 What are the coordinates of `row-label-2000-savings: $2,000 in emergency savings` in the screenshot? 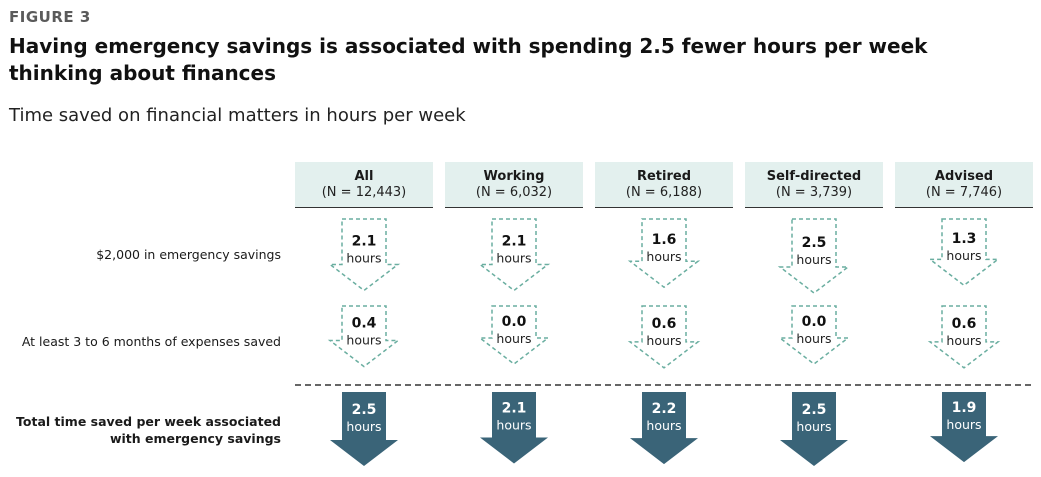 It's located at (188, 254).